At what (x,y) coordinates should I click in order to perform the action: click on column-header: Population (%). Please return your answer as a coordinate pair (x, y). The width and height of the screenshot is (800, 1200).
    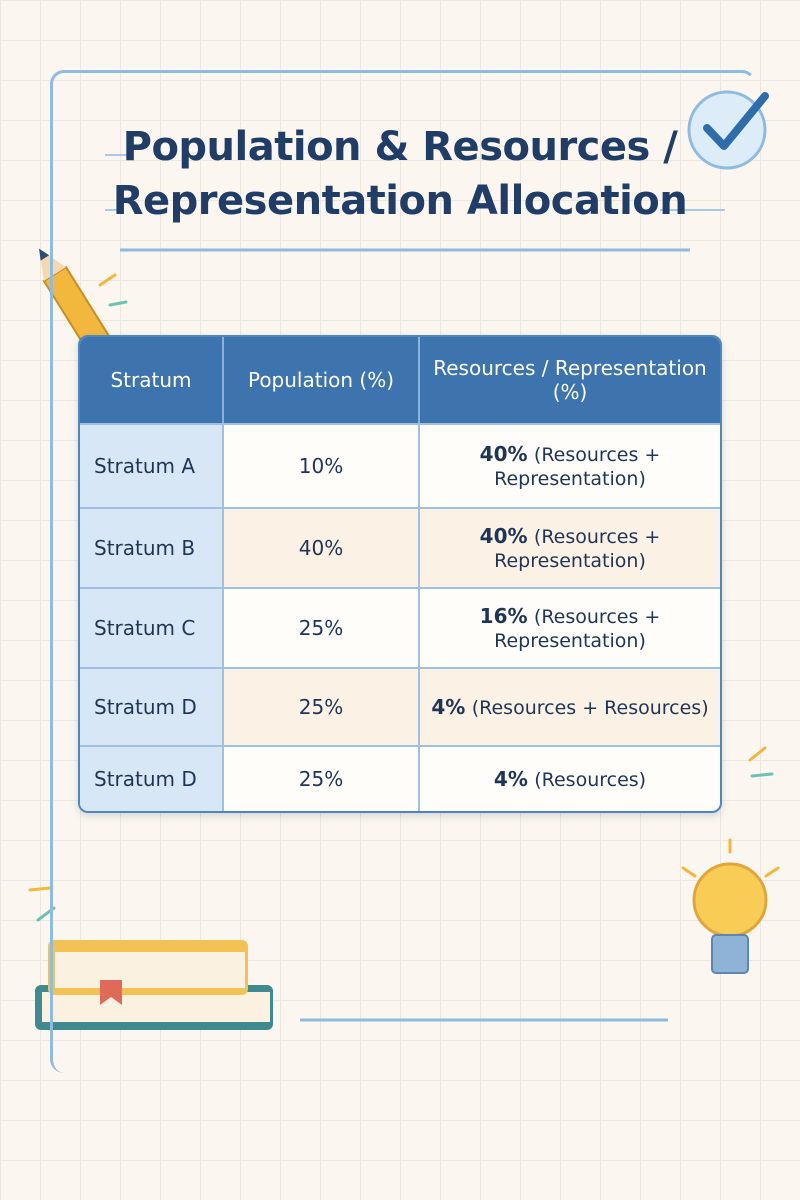
    Looking at the image, I should click on (322, 380).